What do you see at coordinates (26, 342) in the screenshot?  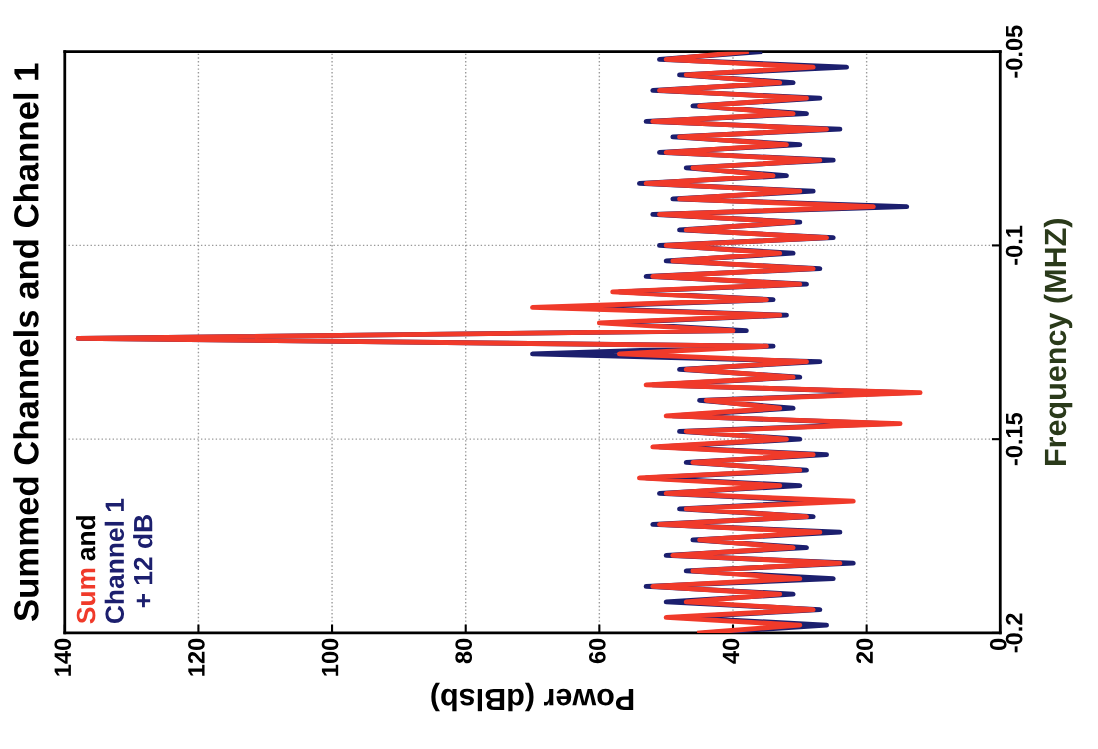 I see `text: Summed Channels and Channel 1` at bounding box center [26, 342].